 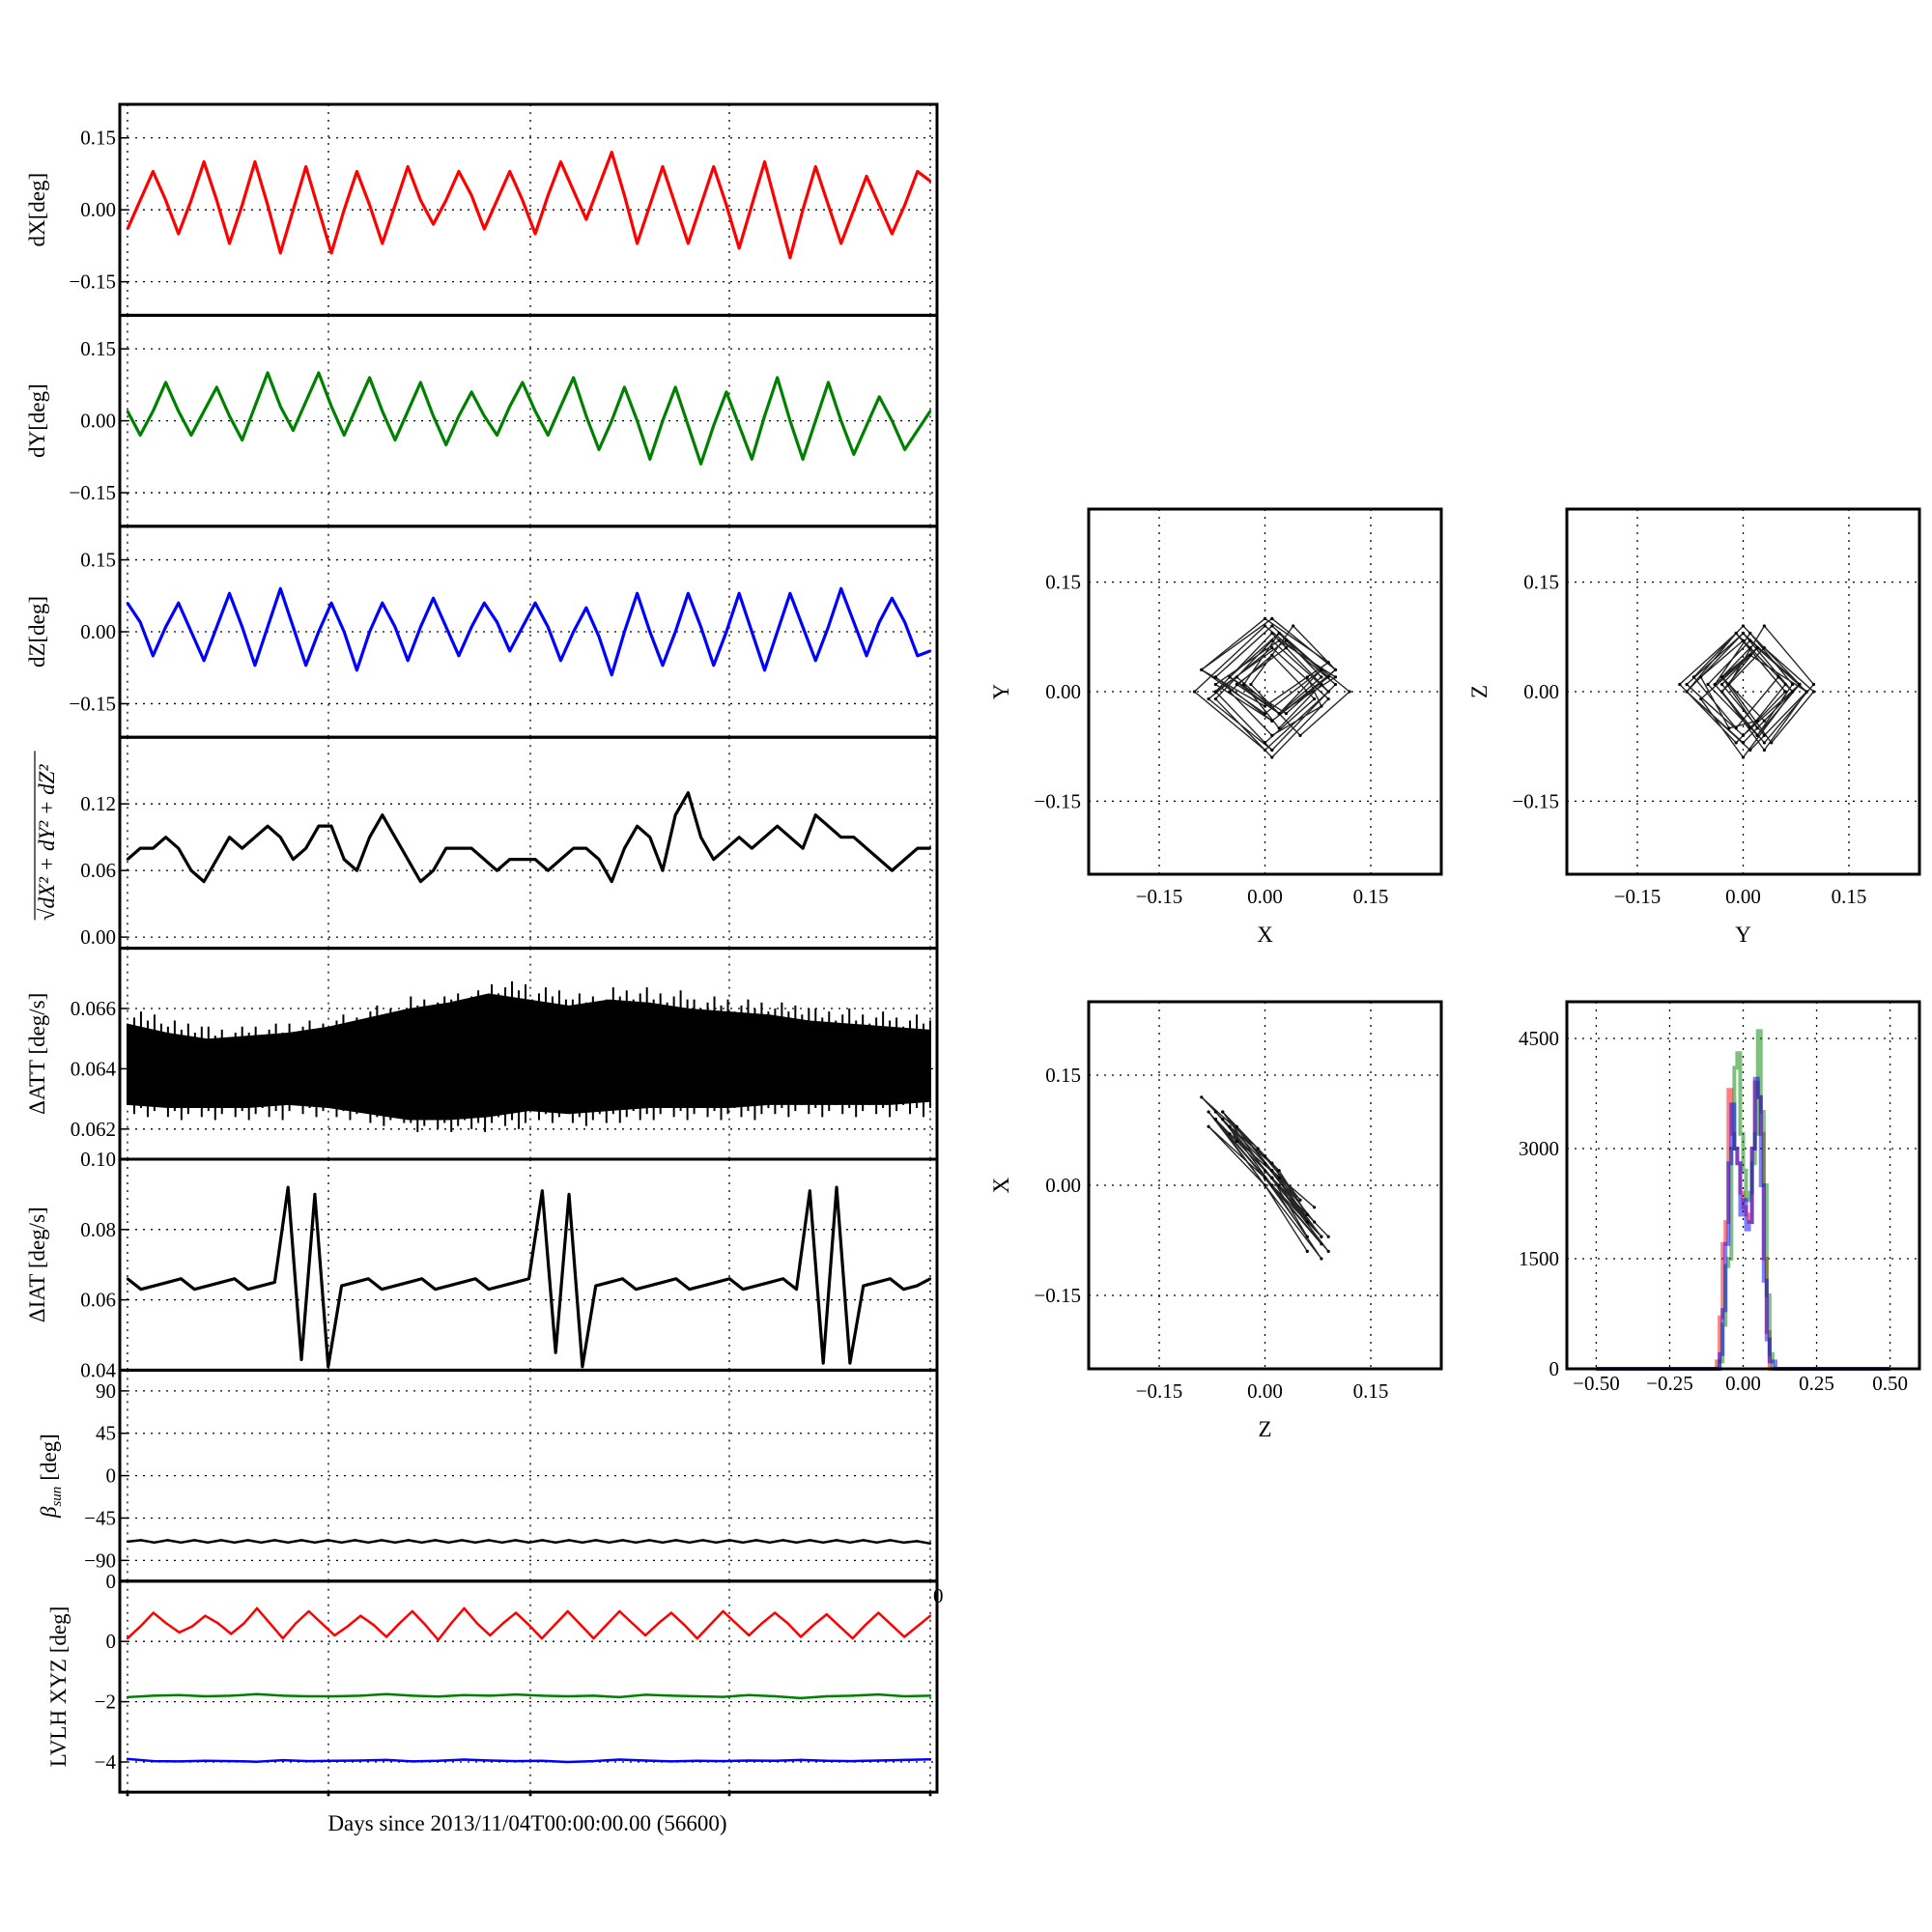 What do you see at coordinates (1216, 727) in the screenshot?
I see `scatter-xy: −0.15 0.00 0.15 0.15 0.00 −0.15 X Y` at bounding box center [1216, 727].